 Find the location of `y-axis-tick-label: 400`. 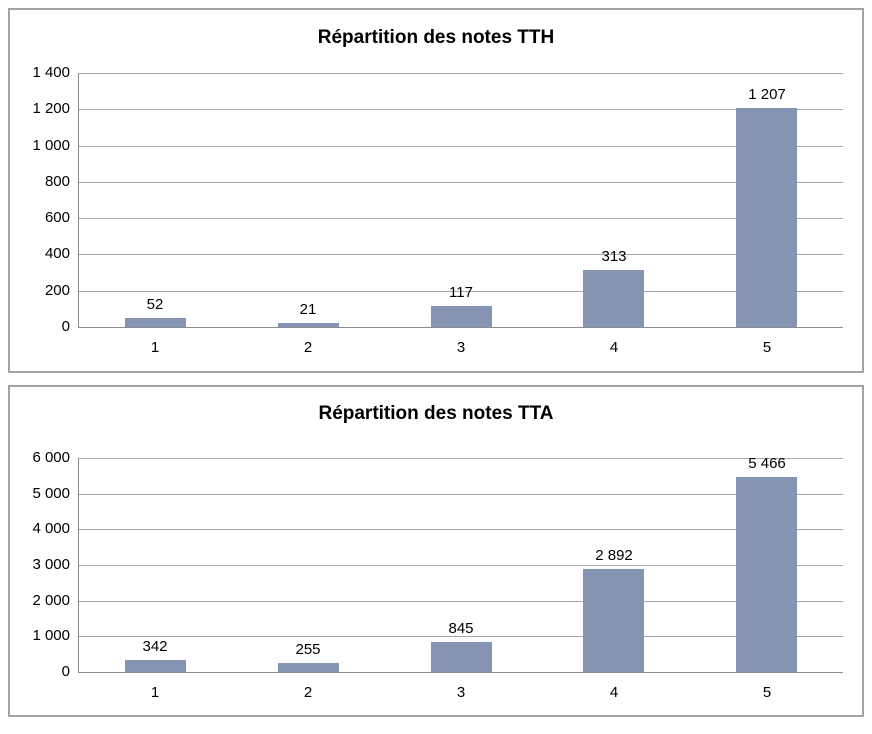

y-axis-tick-label: 400 is located at coordinates (57, 253).